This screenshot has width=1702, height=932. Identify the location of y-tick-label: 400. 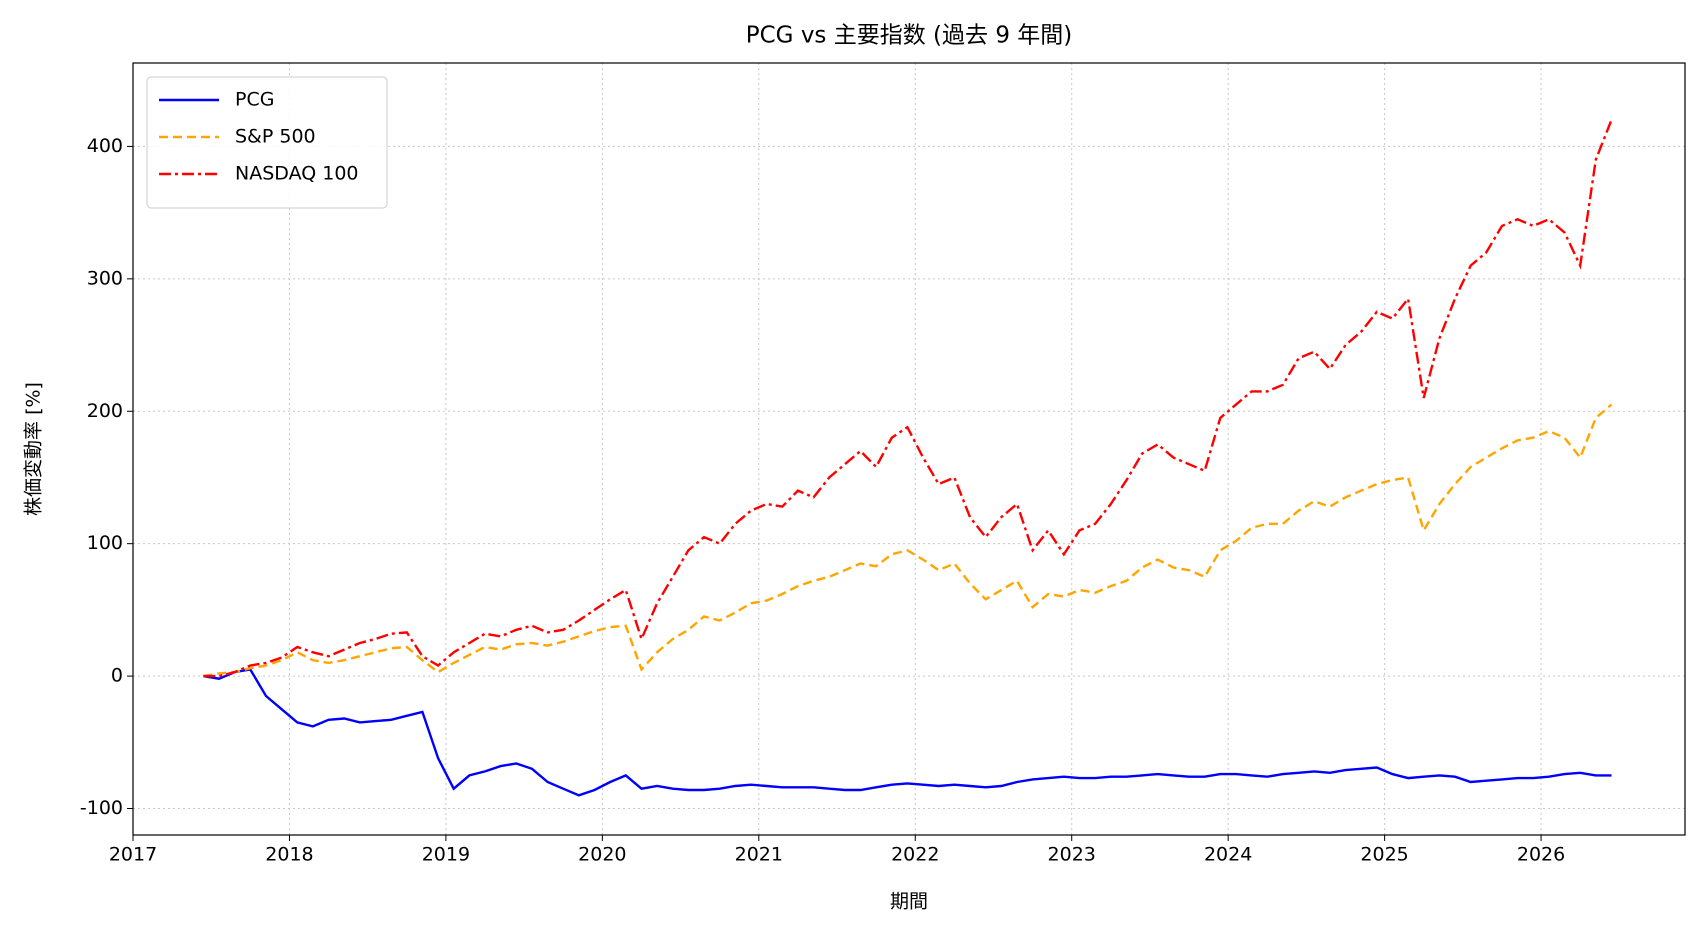
(105, 146).